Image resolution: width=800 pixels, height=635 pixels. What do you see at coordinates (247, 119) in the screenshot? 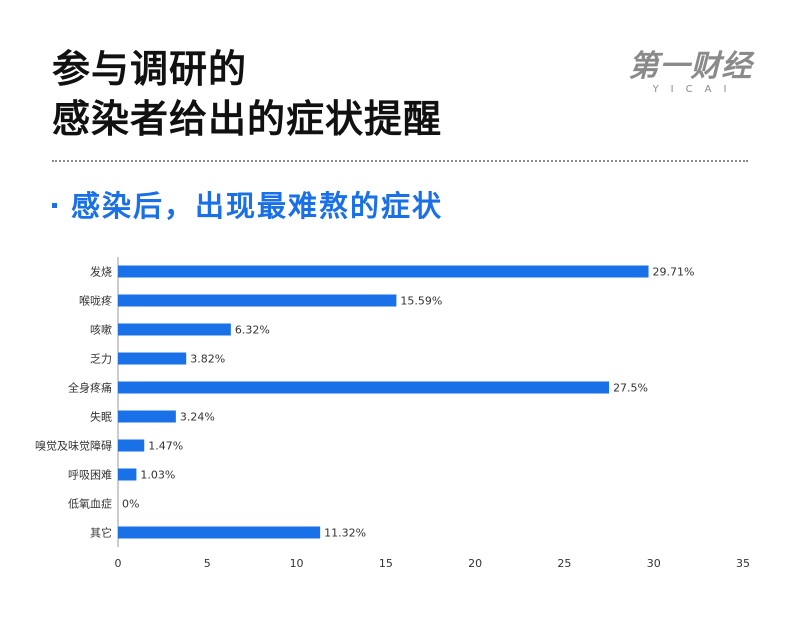
I see `page-title-line-2: 感染者给出的症状提醒` at bounding box center [247, 119].